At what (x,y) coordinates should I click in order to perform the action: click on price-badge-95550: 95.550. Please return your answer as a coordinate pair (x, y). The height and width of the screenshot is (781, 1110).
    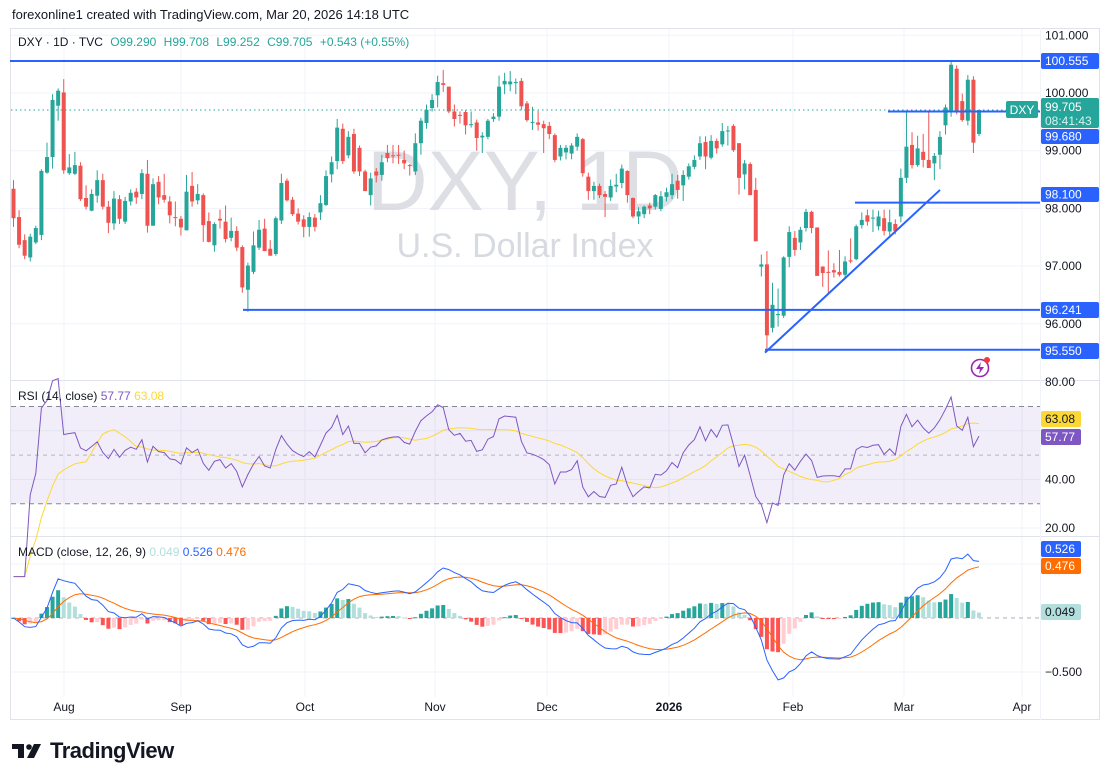
    Looking at the image, I should click on (1070, 351).